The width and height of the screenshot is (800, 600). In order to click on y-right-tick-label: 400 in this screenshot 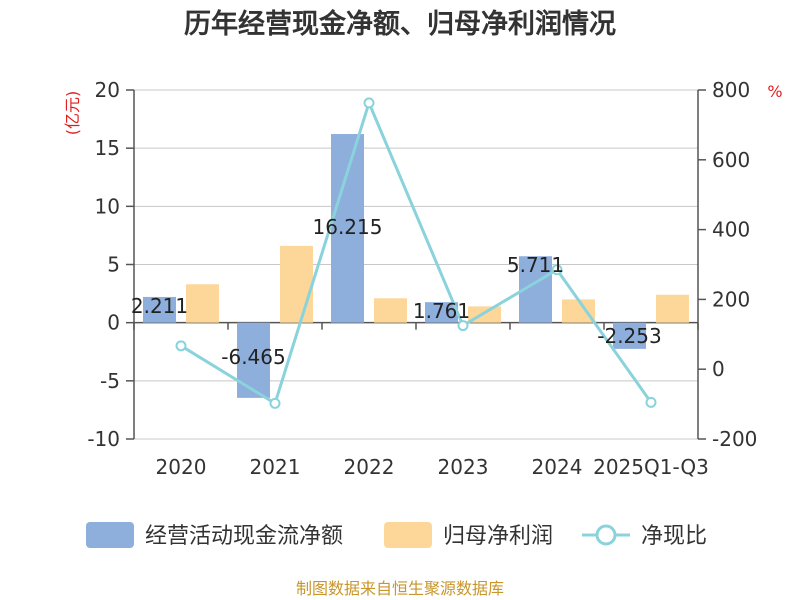, I will do `click(731, 230)`.